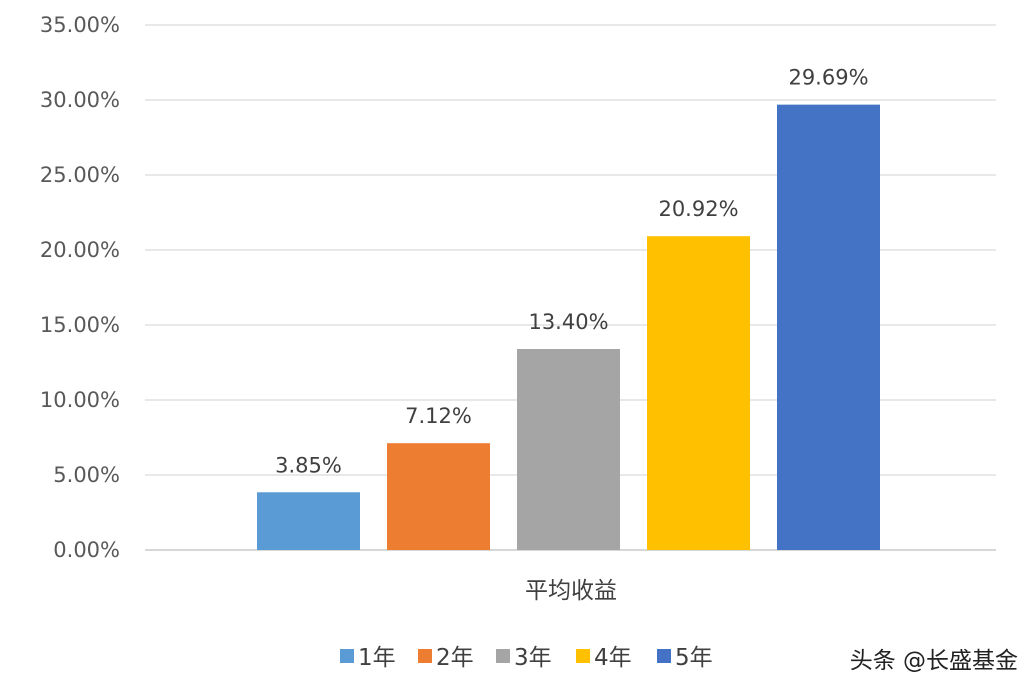  What do you see at coordinates (80, 25) in the screenshot?
I see `y-tick-label: 35.00%` at bounding box center [80, 25].